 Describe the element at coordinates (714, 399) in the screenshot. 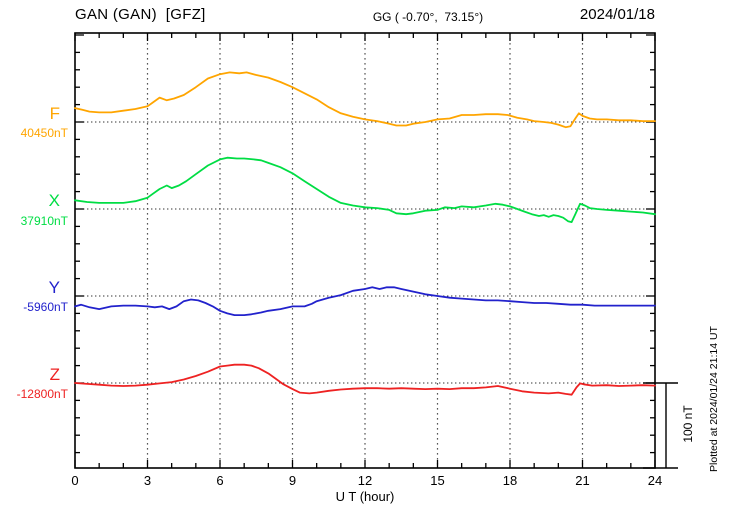

I see `plotted-timestamp: Plotted at 2024/01/24 21:14 UT` at that location.